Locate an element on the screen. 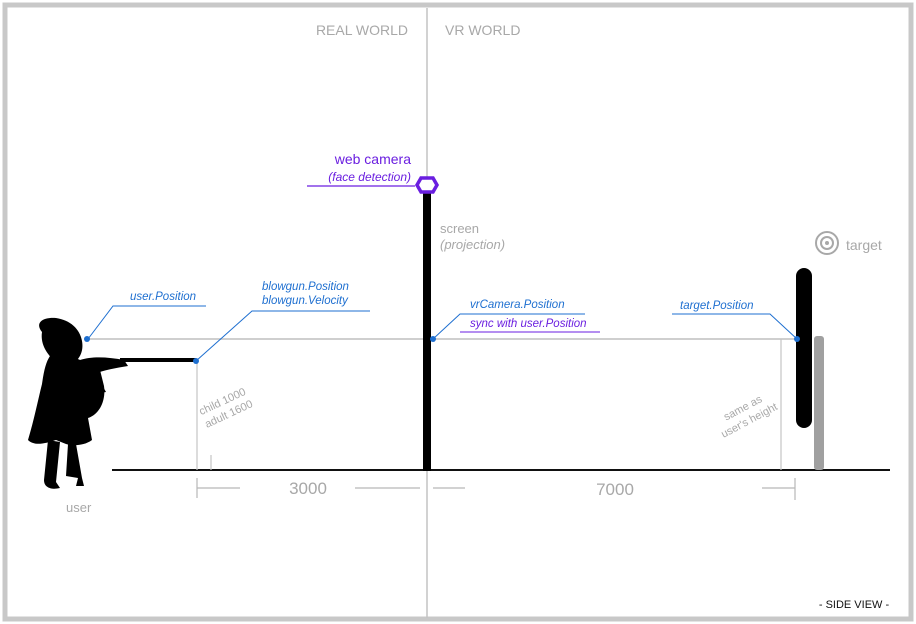 This screenshot has height=624, width=916. user-label: user is located at coordinates (79, 507).